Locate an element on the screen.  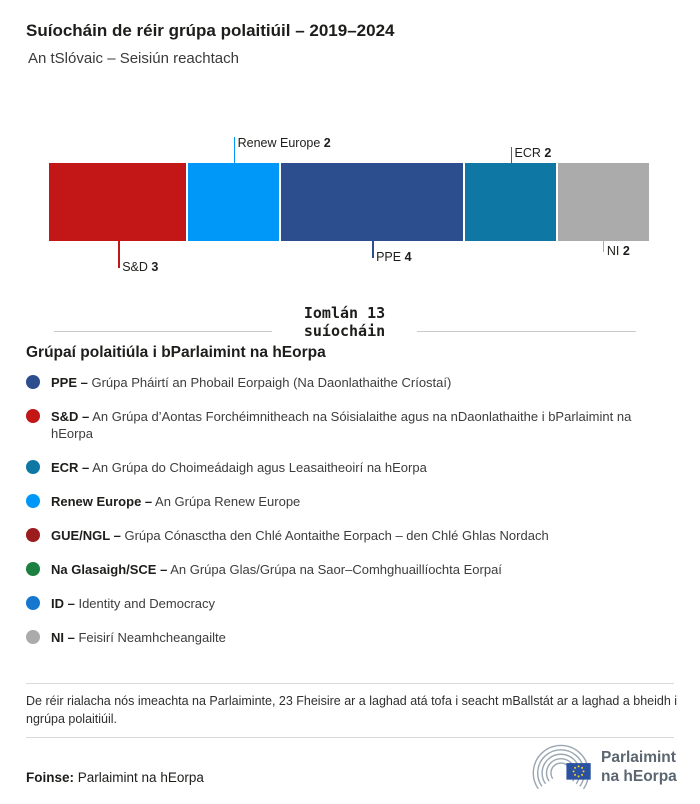
ep-logo-wordmark: Parlaimint na hEorpa is located at coordinates (639, 767).